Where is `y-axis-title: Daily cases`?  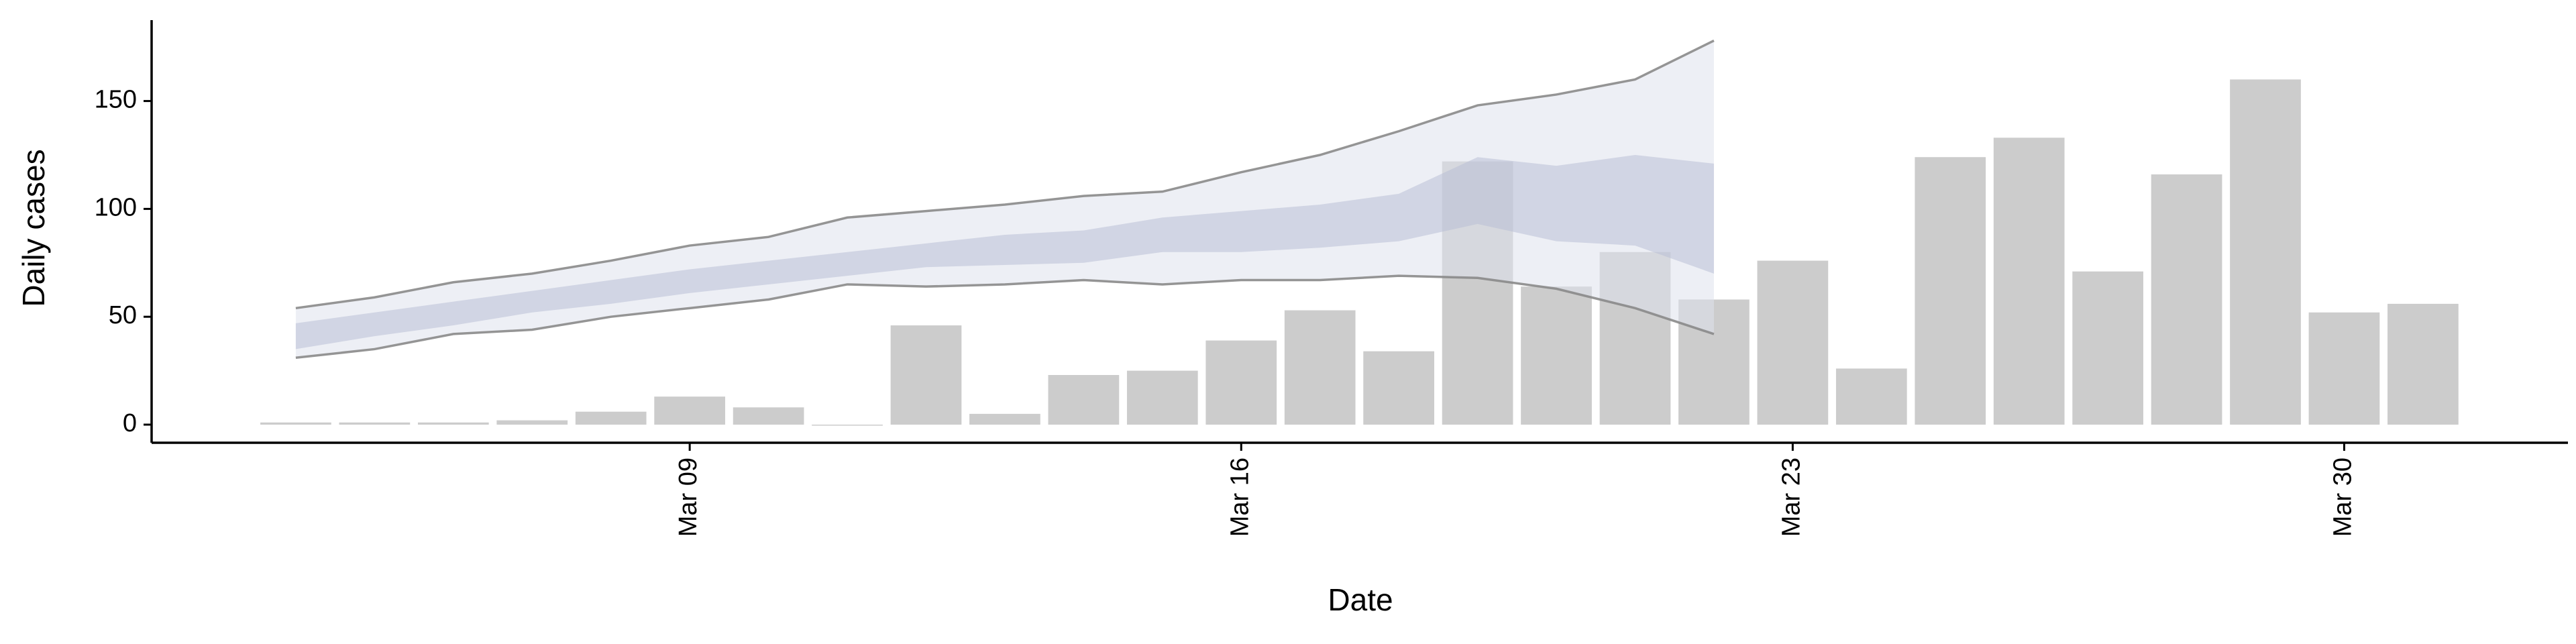
y-axis-title: Daily cases is located at coordinates (33, 228).